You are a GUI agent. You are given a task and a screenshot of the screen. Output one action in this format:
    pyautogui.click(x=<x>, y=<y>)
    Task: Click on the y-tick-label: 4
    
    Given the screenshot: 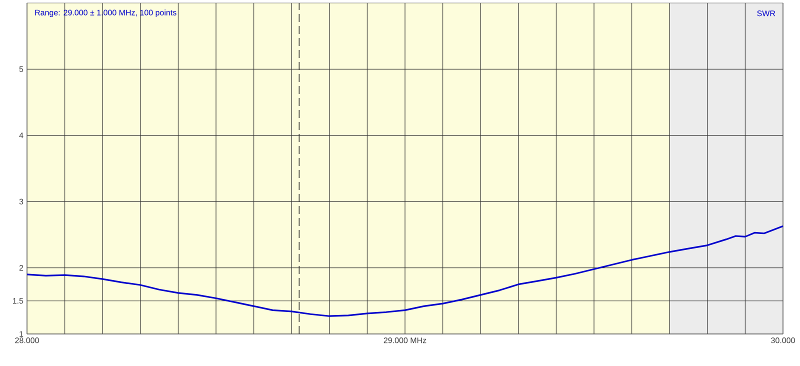 What is the action you would take?
    pyautogui.click(x=21, y=135)
    